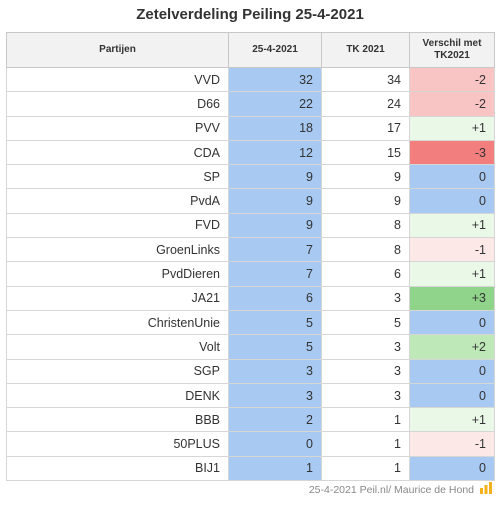  What do you see at coordinates (117, 104) in the screenshot?
I see `party-name-cell: D66` at bounding box center [117, 104].